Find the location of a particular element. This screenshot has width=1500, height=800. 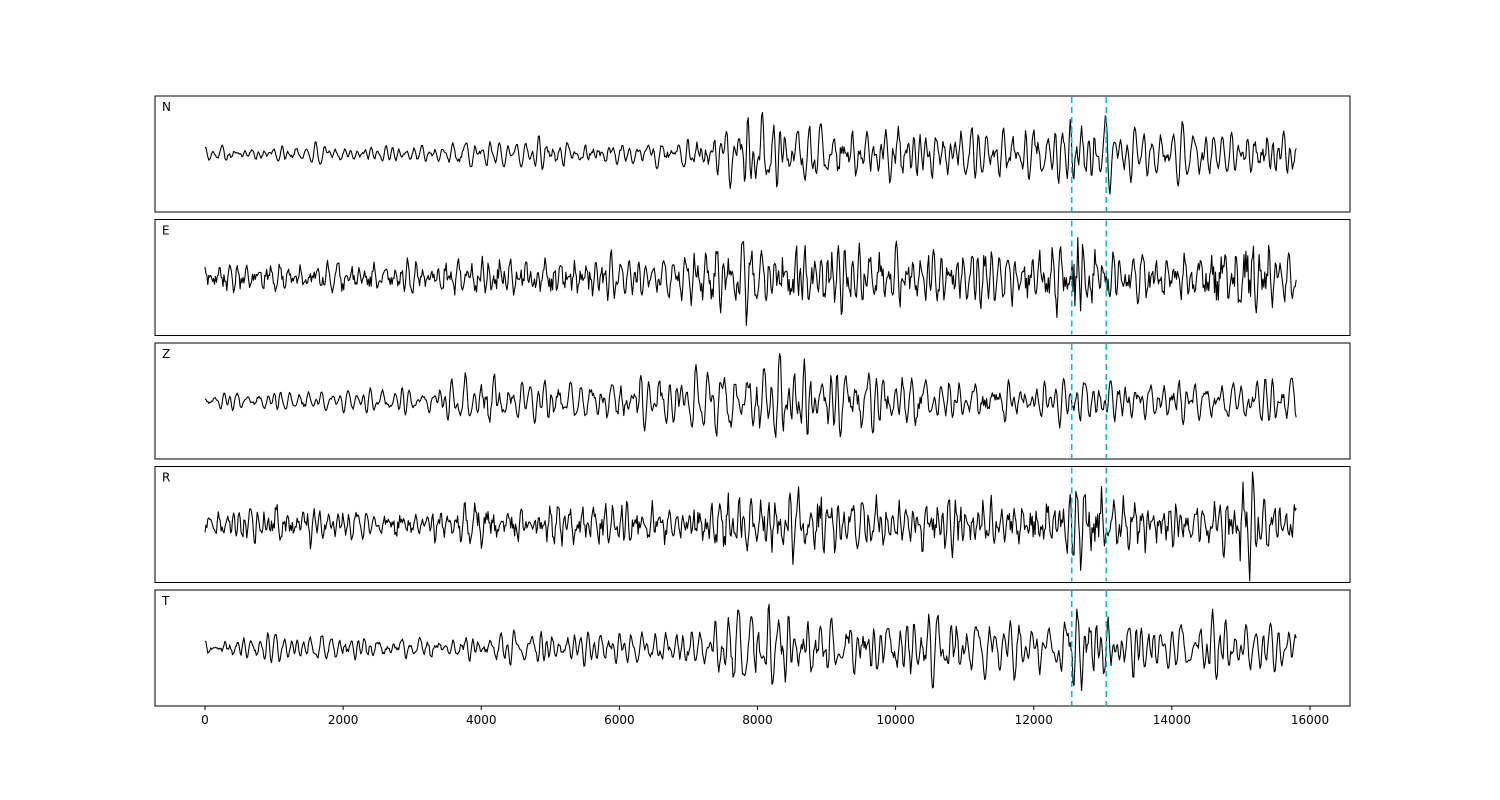

trace-panel-T: T is located at coordinates (752, 648).